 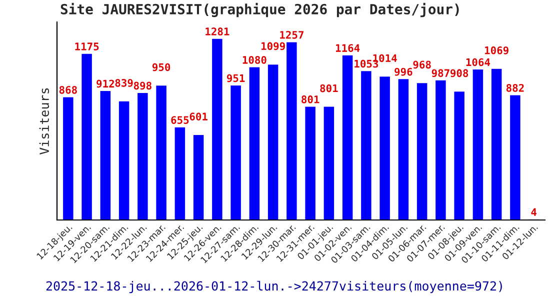 What do you see at coordinates (68, 90) in the screenshot?
I see `data-label: 868` at bounding box center [68, 90].